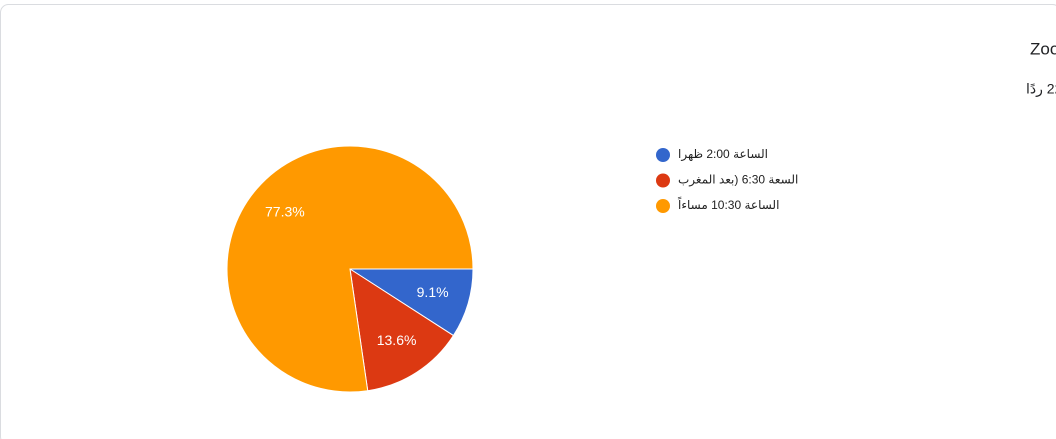 The image size is (1056, 439). I want to click on slice-label: 77.3%, so click(285, 211).